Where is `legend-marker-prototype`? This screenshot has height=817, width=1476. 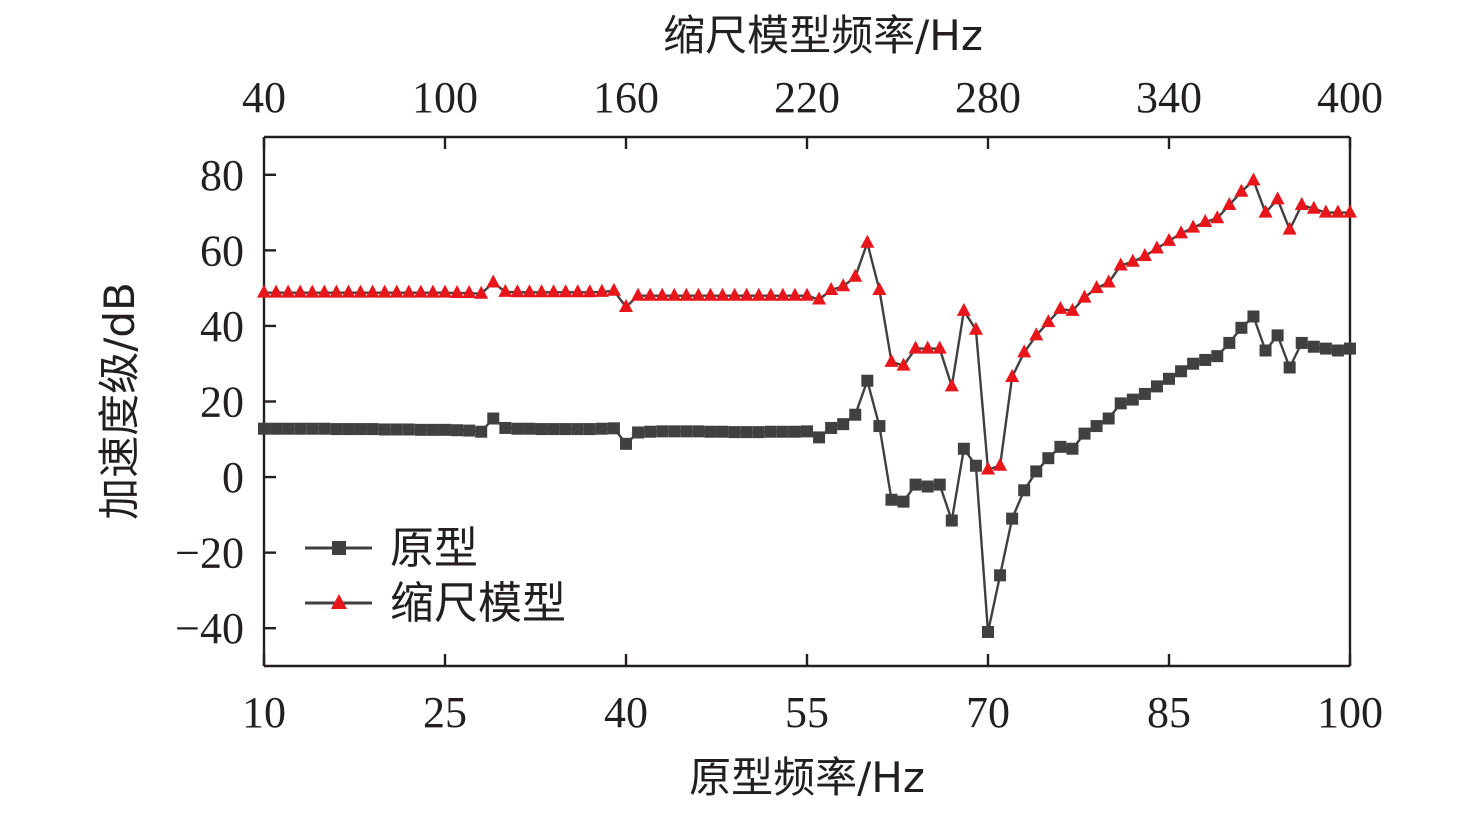
legend-marker-prototype is located at coordinates (339, 548).